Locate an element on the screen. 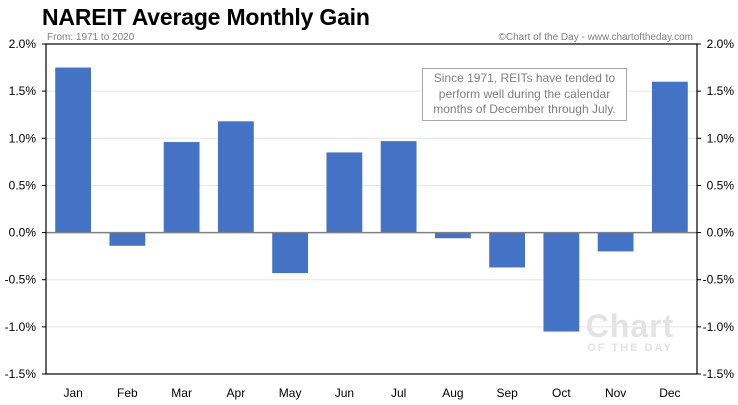 Image resolution: width=738 pixels, height=405 pixels. x-label-mar: Mar is located at coordinates (181, 393).